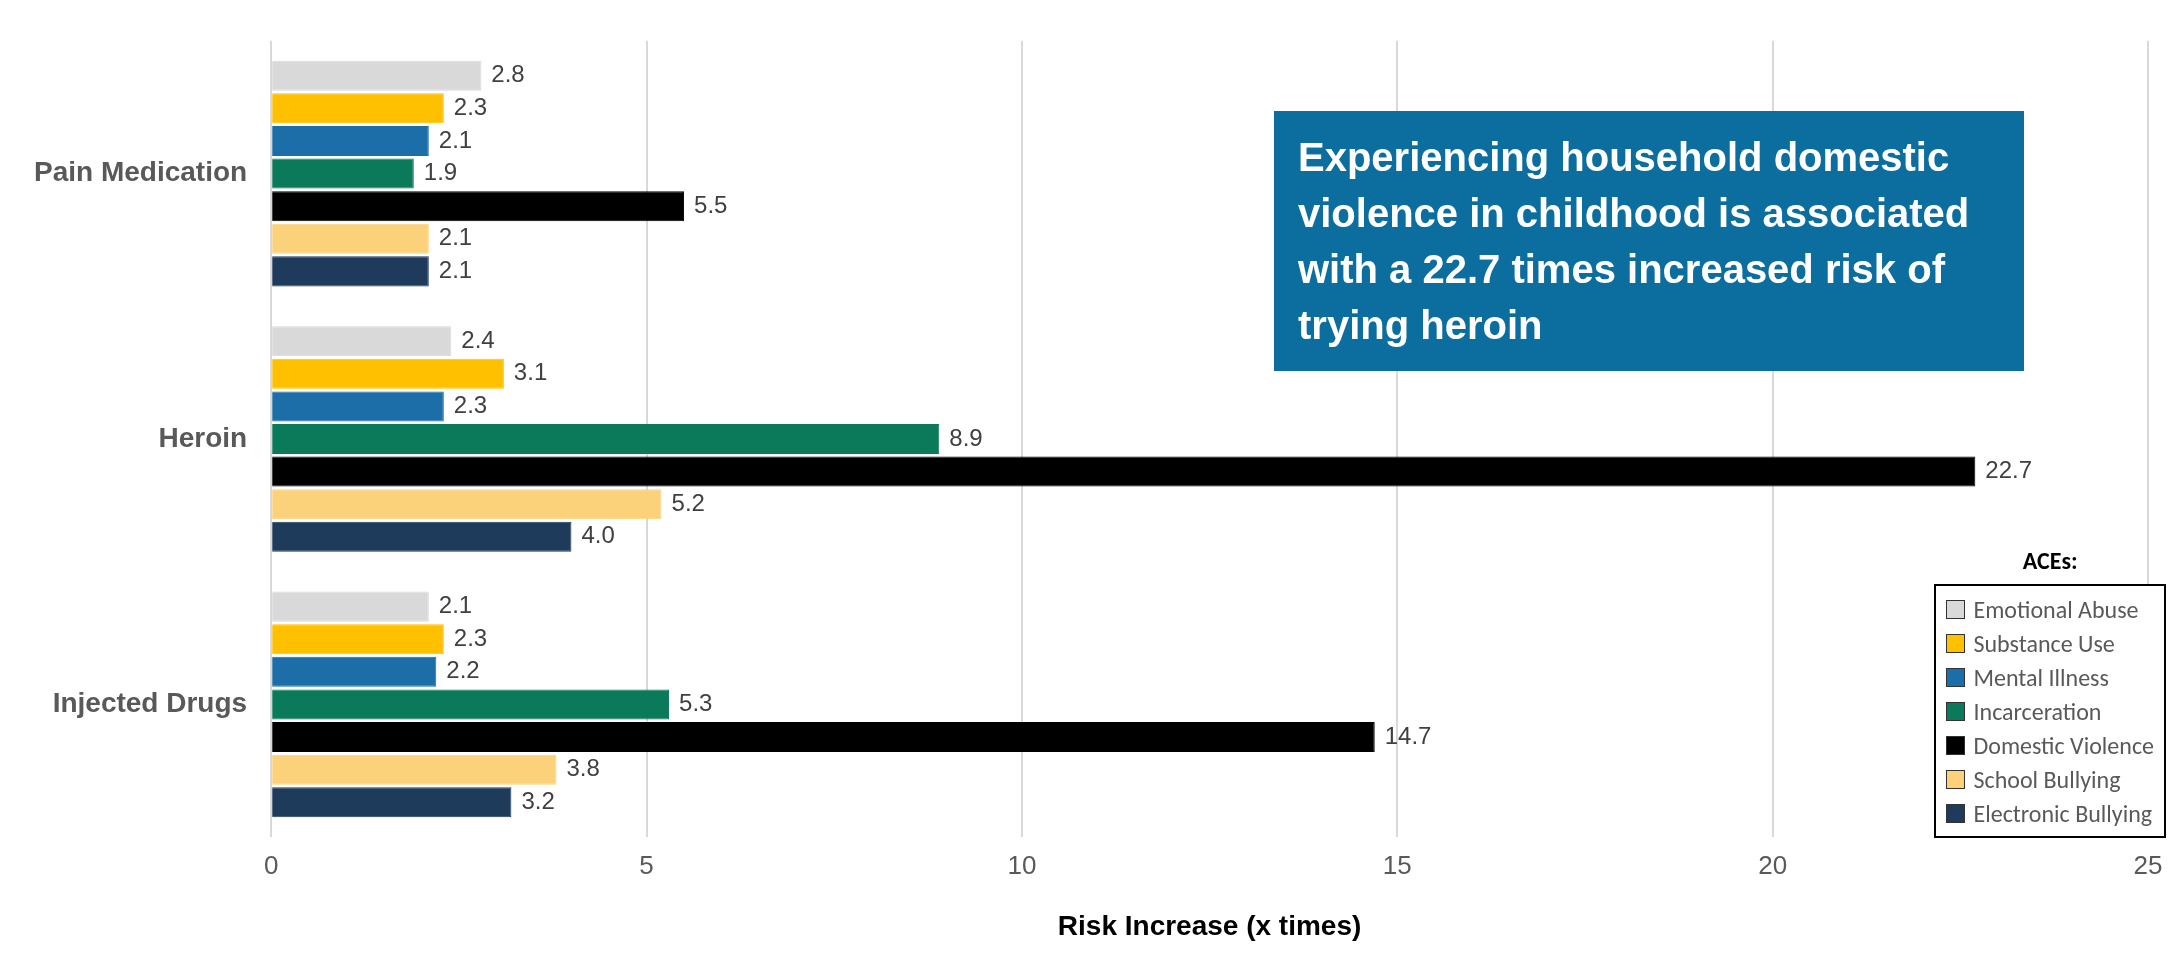 Image resolution: width=2178 pixels, height=958 pixels. I want to click on data-label: 5.5, so click(711, 204).